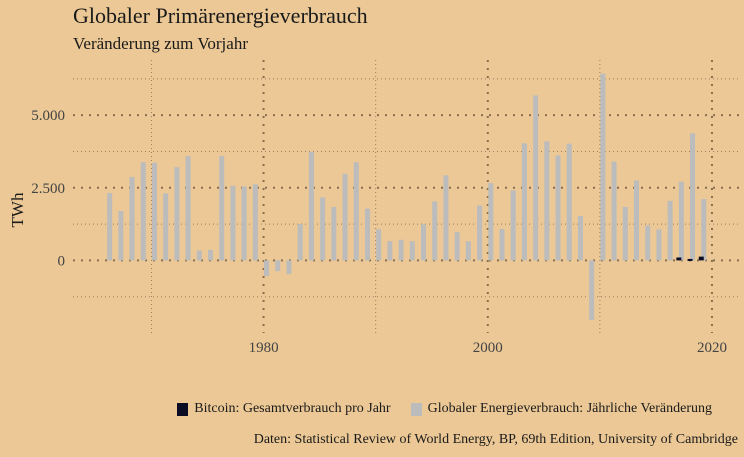  What do you see at coordinates (154, 211) in the screenshot?
I see `bar-energy-1970` at bounding box center [154, 211].